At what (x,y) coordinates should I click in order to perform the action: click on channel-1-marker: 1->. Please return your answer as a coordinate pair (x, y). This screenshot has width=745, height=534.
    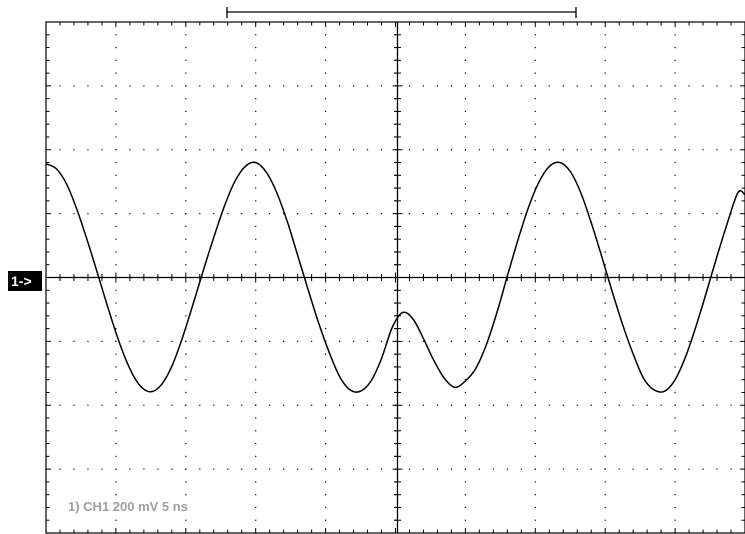
    Looking at the image, I should click on (25, 281).